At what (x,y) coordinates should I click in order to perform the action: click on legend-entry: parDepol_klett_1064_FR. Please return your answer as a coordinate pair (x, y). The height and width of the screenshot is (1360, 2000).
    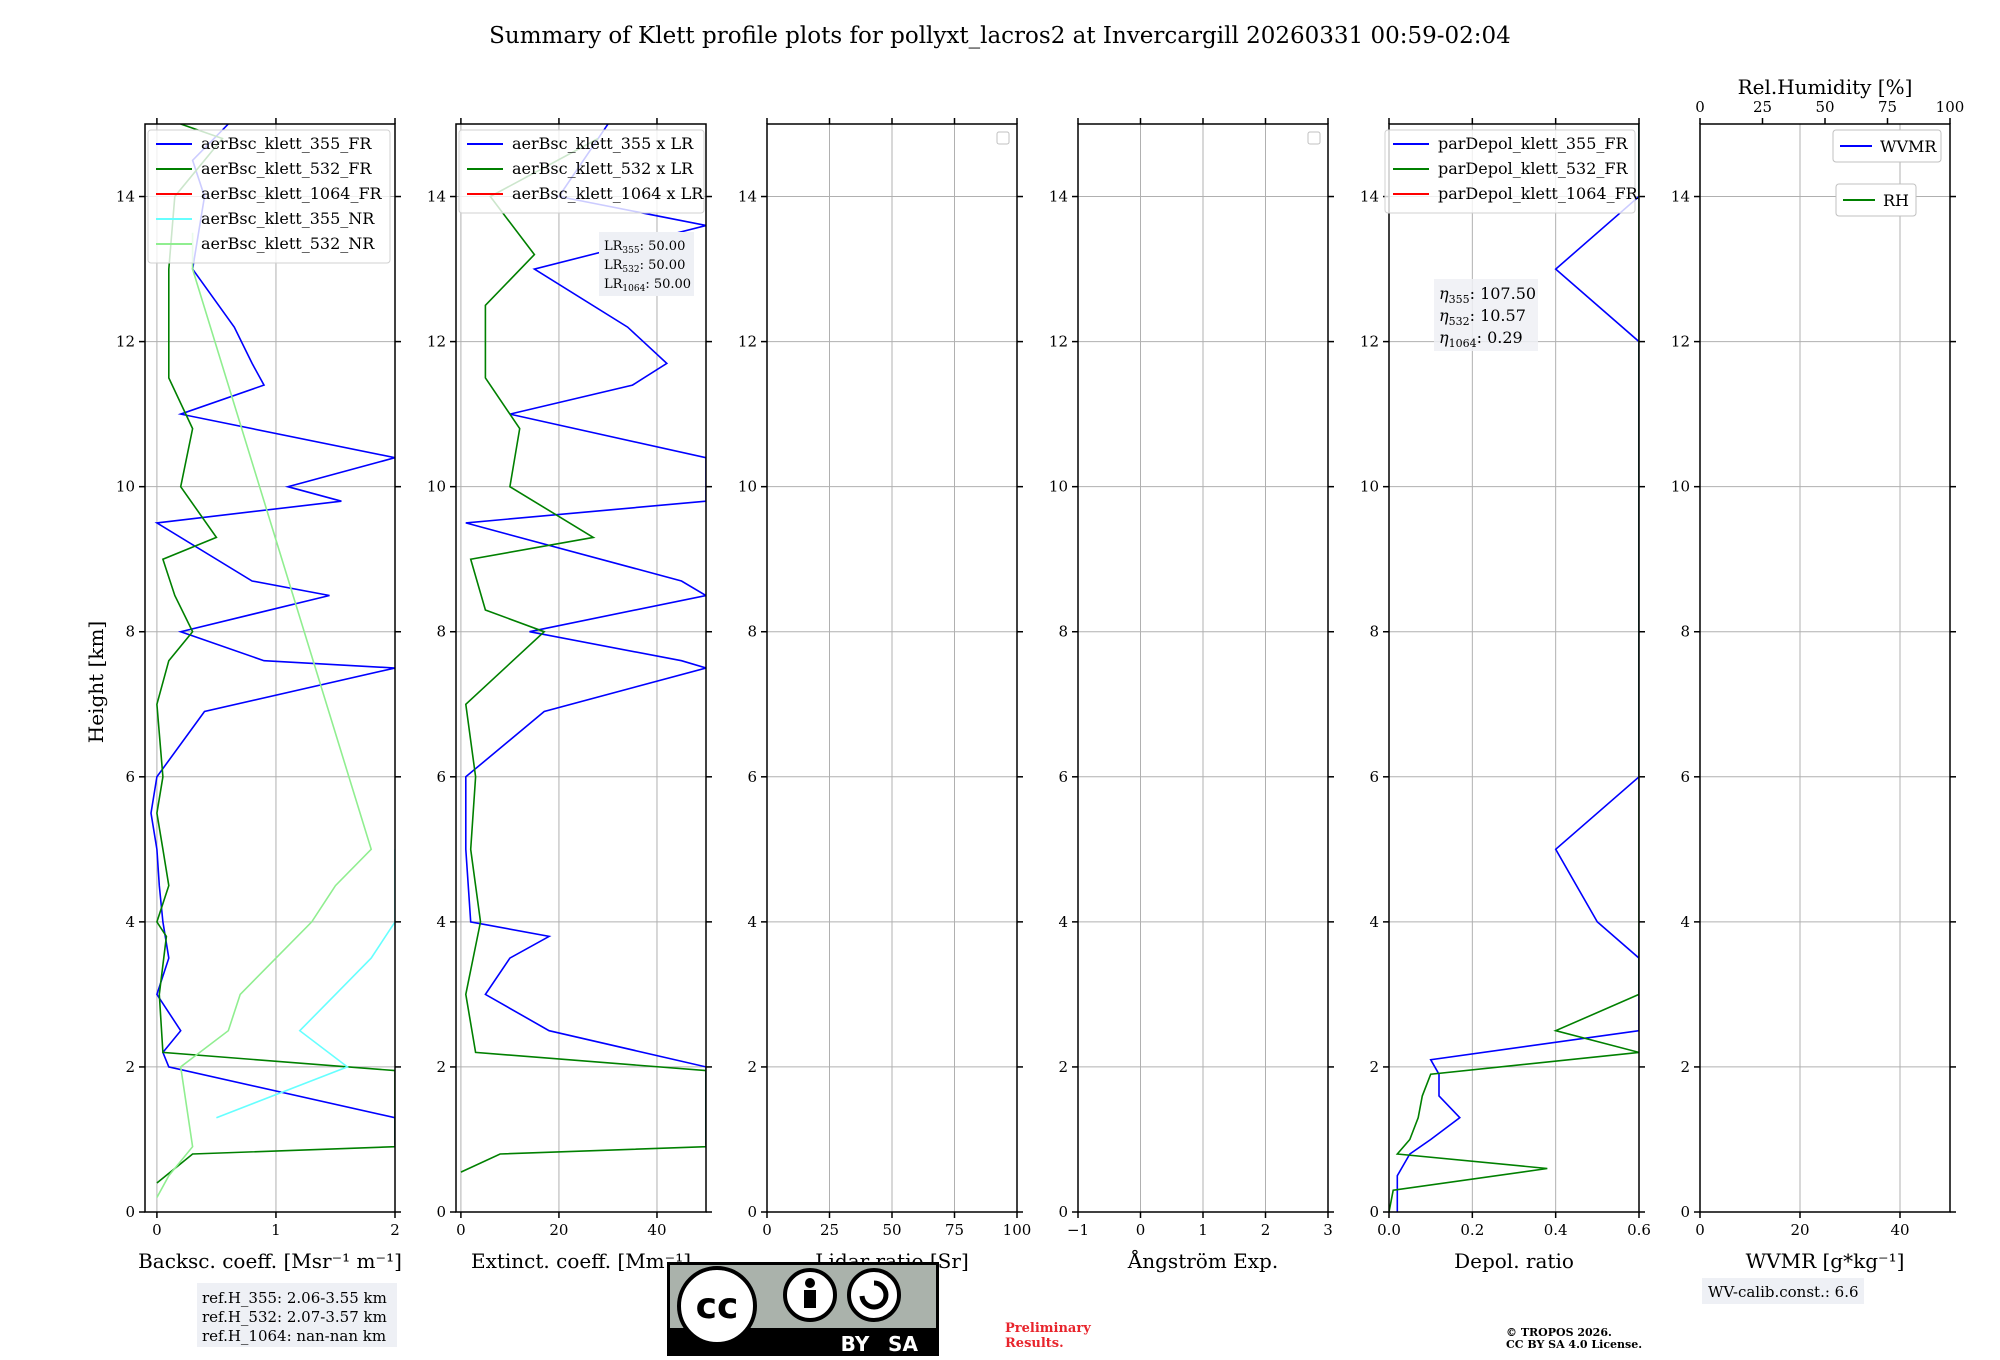
    Looking at the image, I should click on (1538, 193).